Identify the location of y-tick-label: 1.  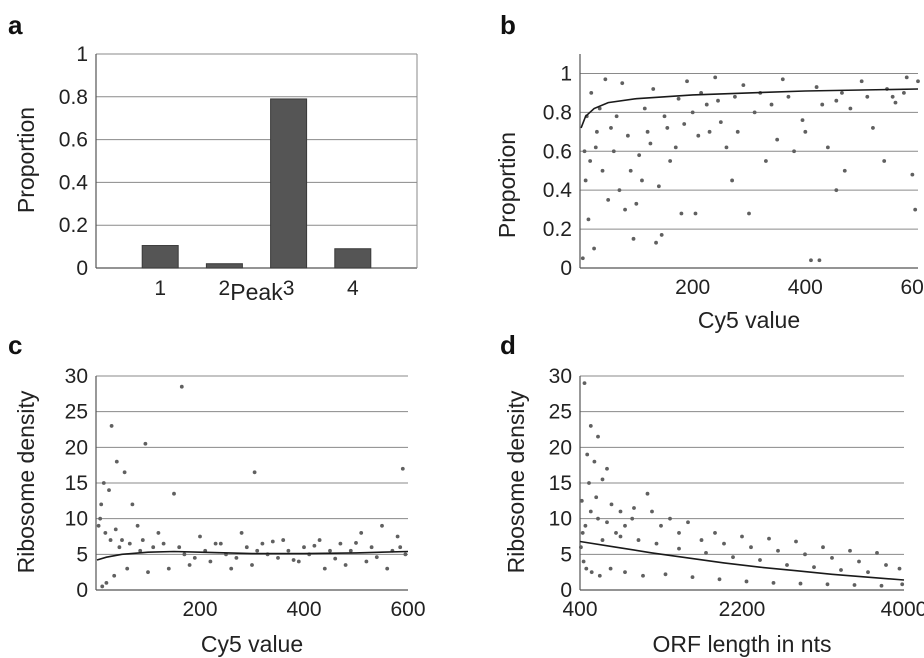
(82, 54).